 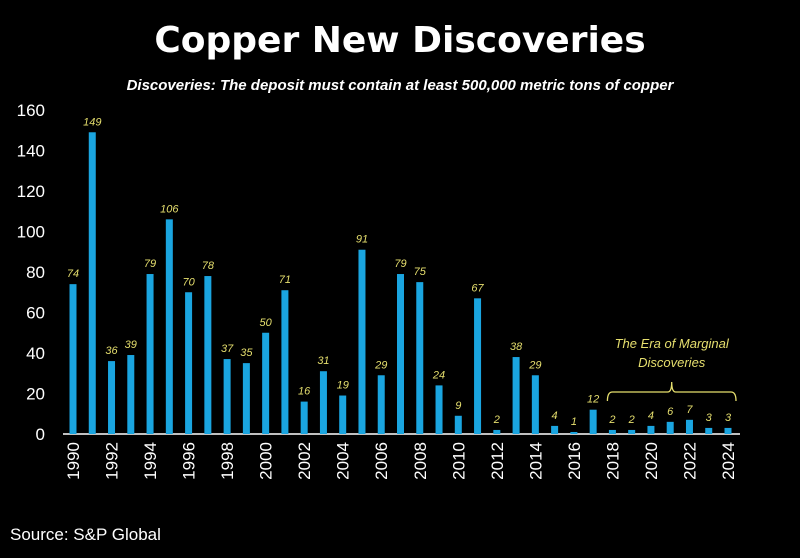 I want to click on bar-2021, so click(x=670, y=427).